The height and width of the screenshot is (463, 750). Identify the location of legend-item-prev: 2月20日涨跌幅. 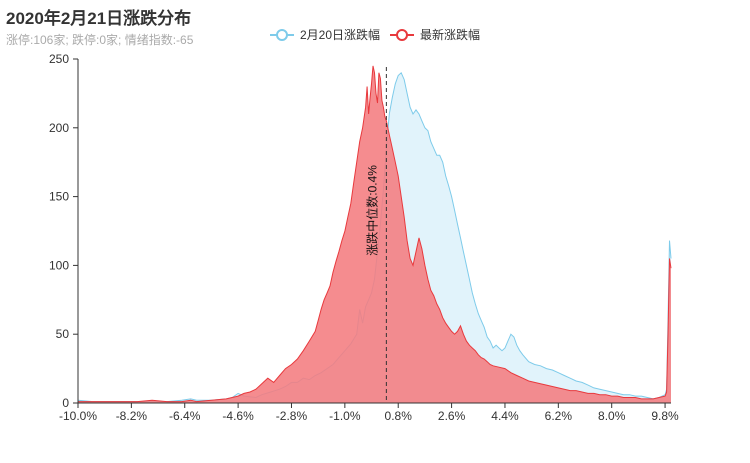
(325, 34).